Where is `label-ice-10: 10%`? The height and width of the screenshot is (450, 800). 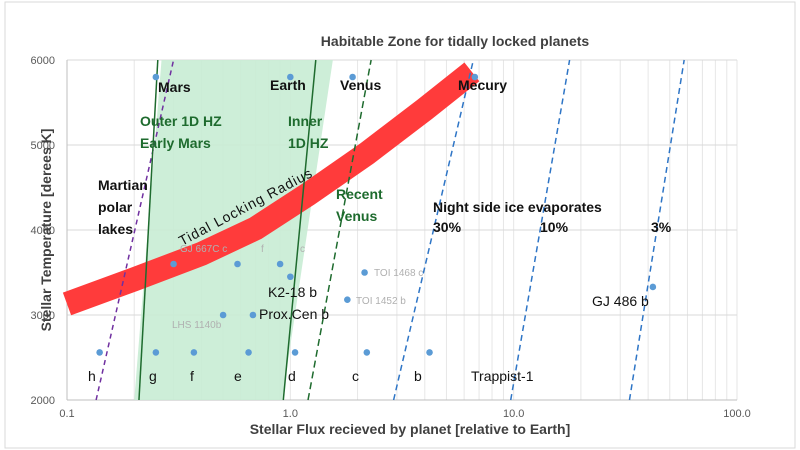 label-ice-10: 10% is located at coordinates (554, 227).